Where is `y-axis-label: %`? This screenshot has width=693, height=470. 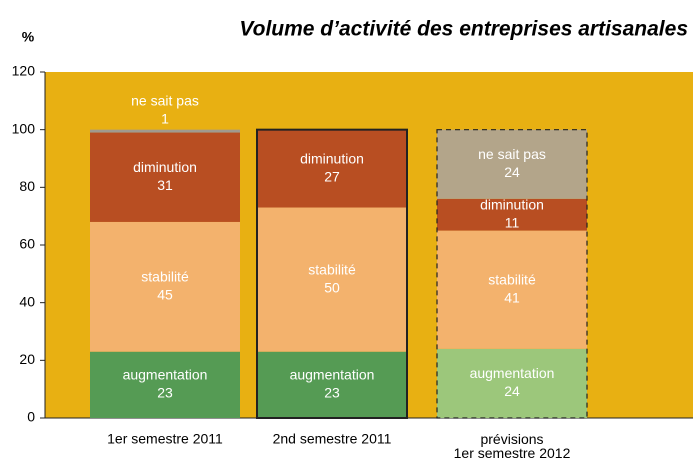
y-axis-label: % is located at coordinates (28, 37).